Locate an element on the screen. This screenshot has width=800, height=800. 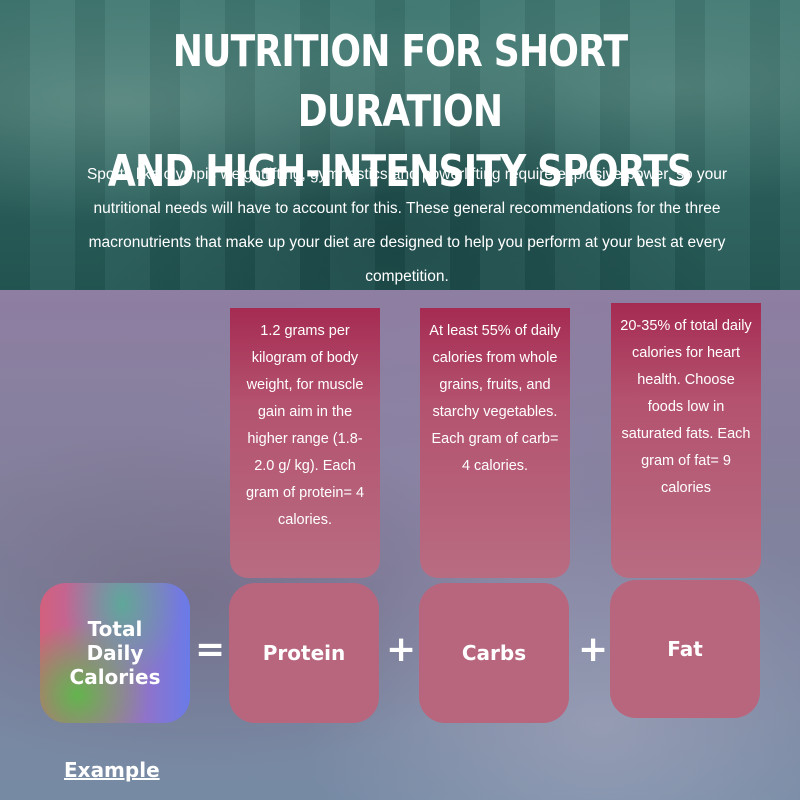
fat-box: Fat is located at coordinates (685, 649).